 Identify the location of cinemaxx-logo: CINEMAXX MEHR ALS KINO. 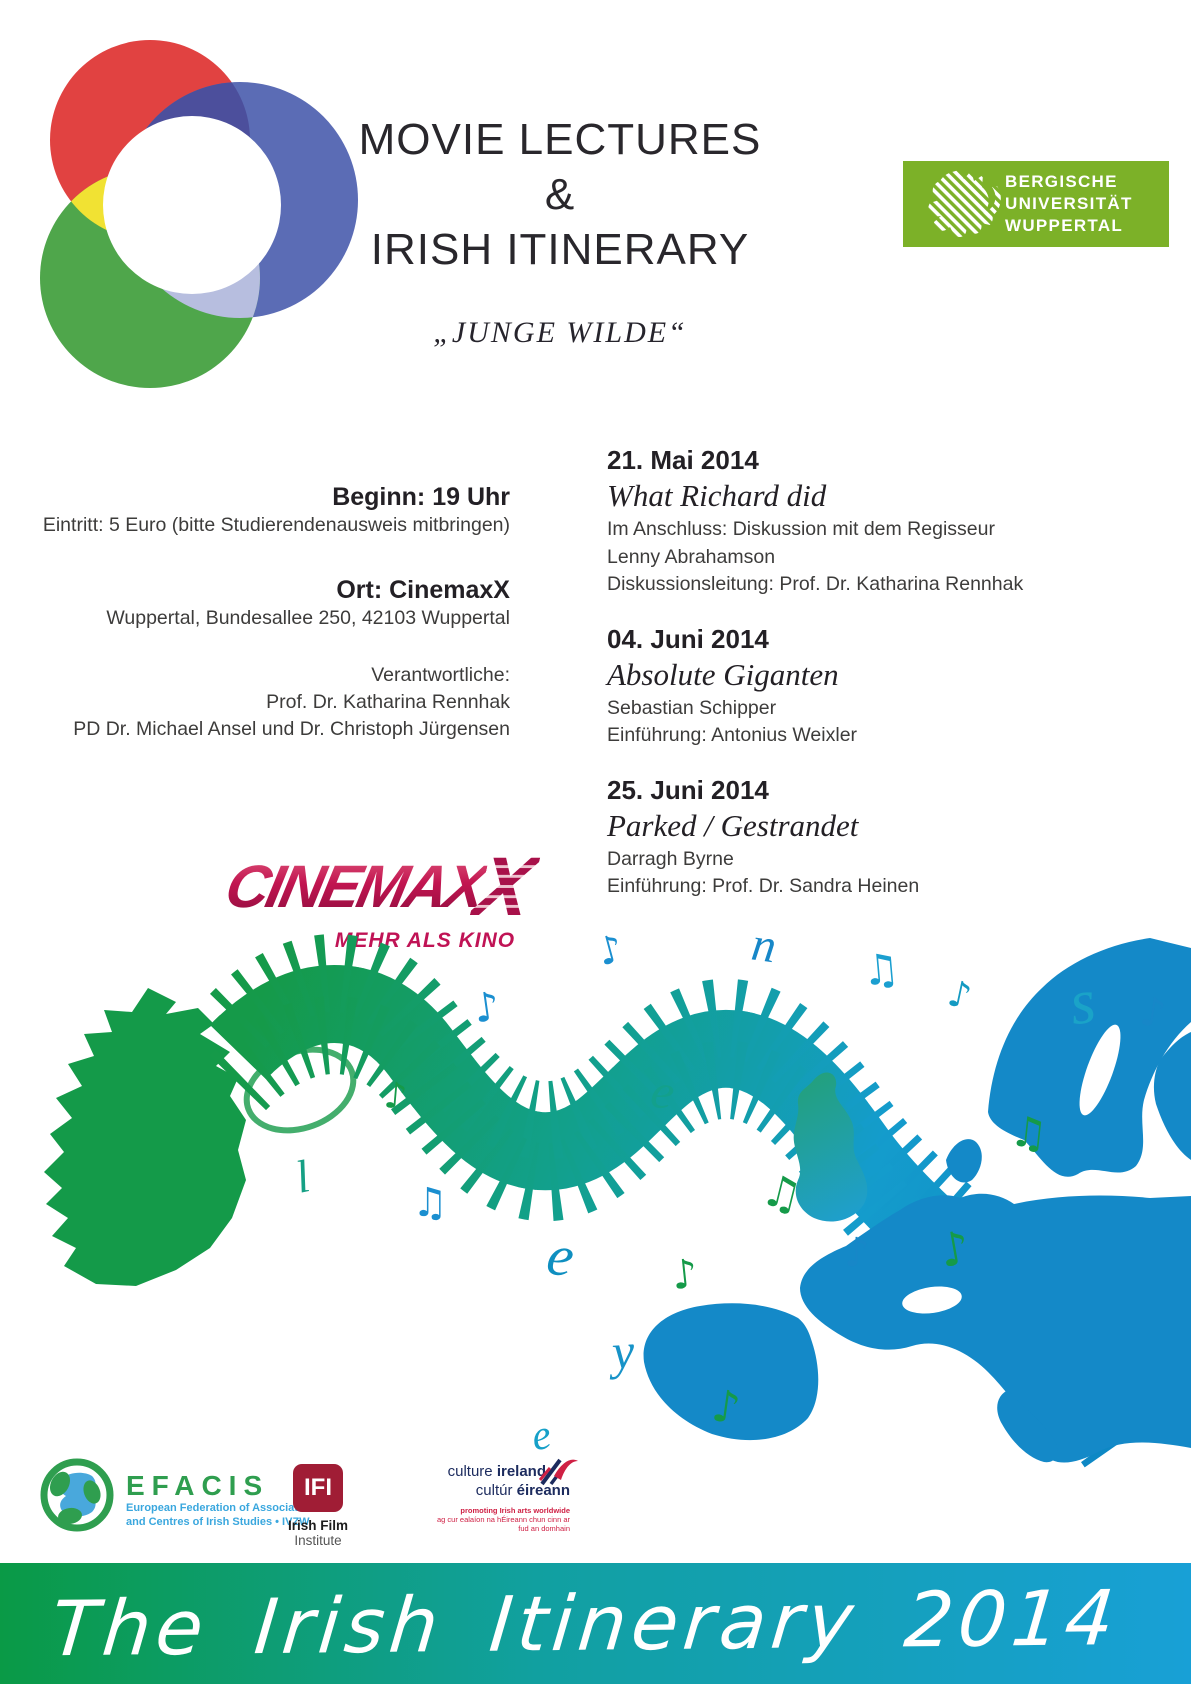
(380, 895).